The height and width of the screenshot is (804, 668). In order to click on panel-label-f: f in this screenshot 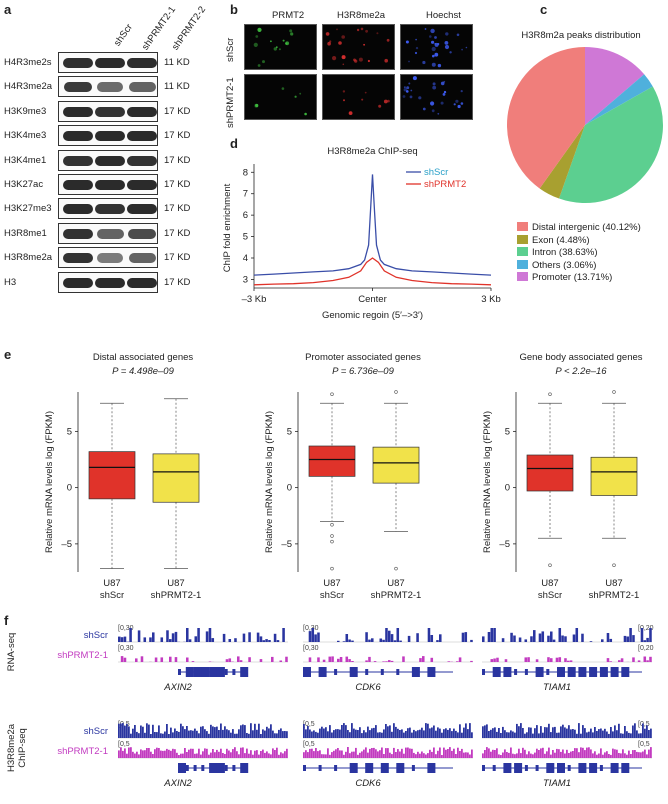, I will do `click(6, 620)`.